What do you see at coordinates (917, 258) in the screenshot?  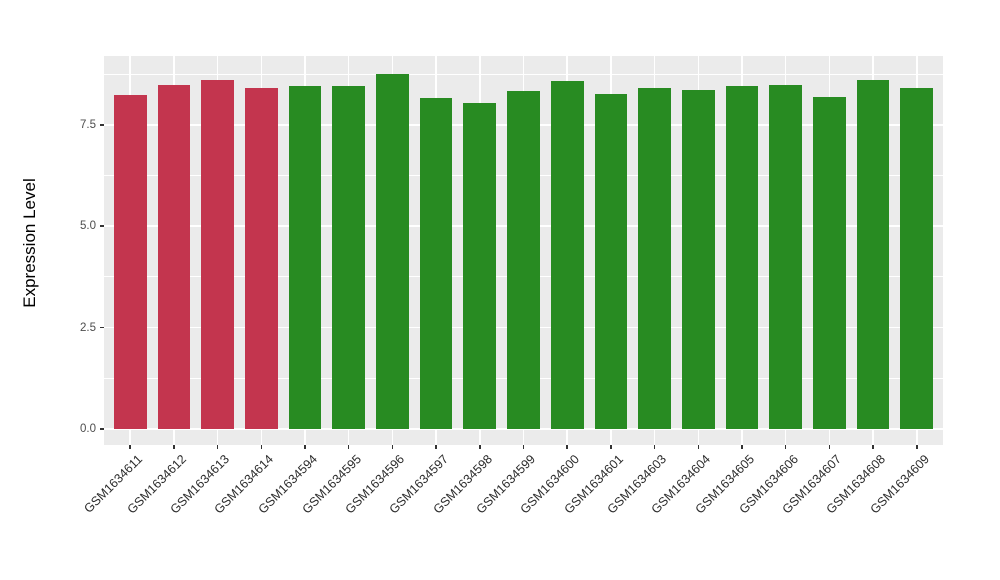 I see `bar-GSM1634609` at bounding box center [917, 258].